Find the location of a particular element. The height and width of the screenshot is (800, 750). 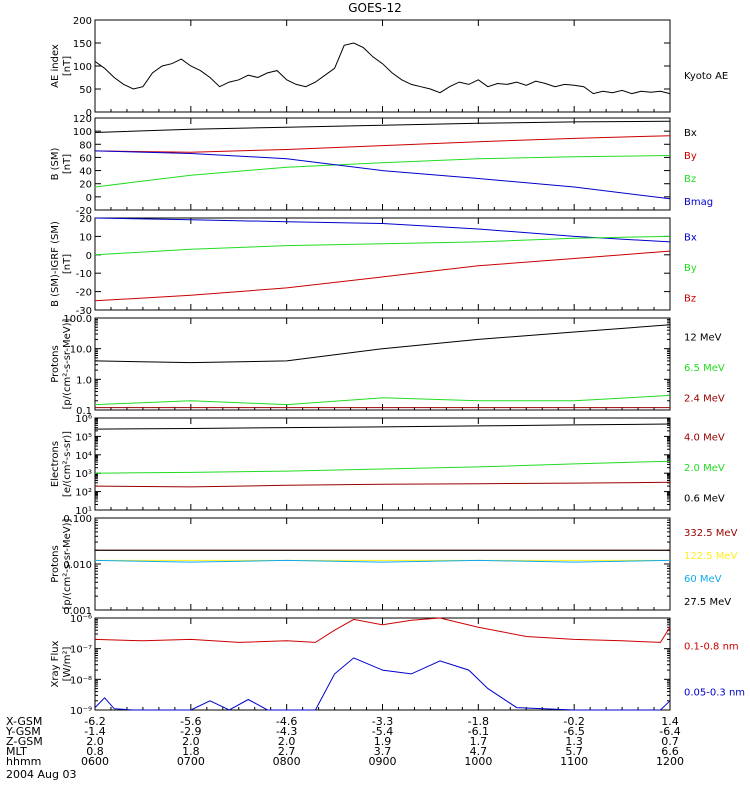

y-tick-label: 0.100 is located at coordinates (77, 519).